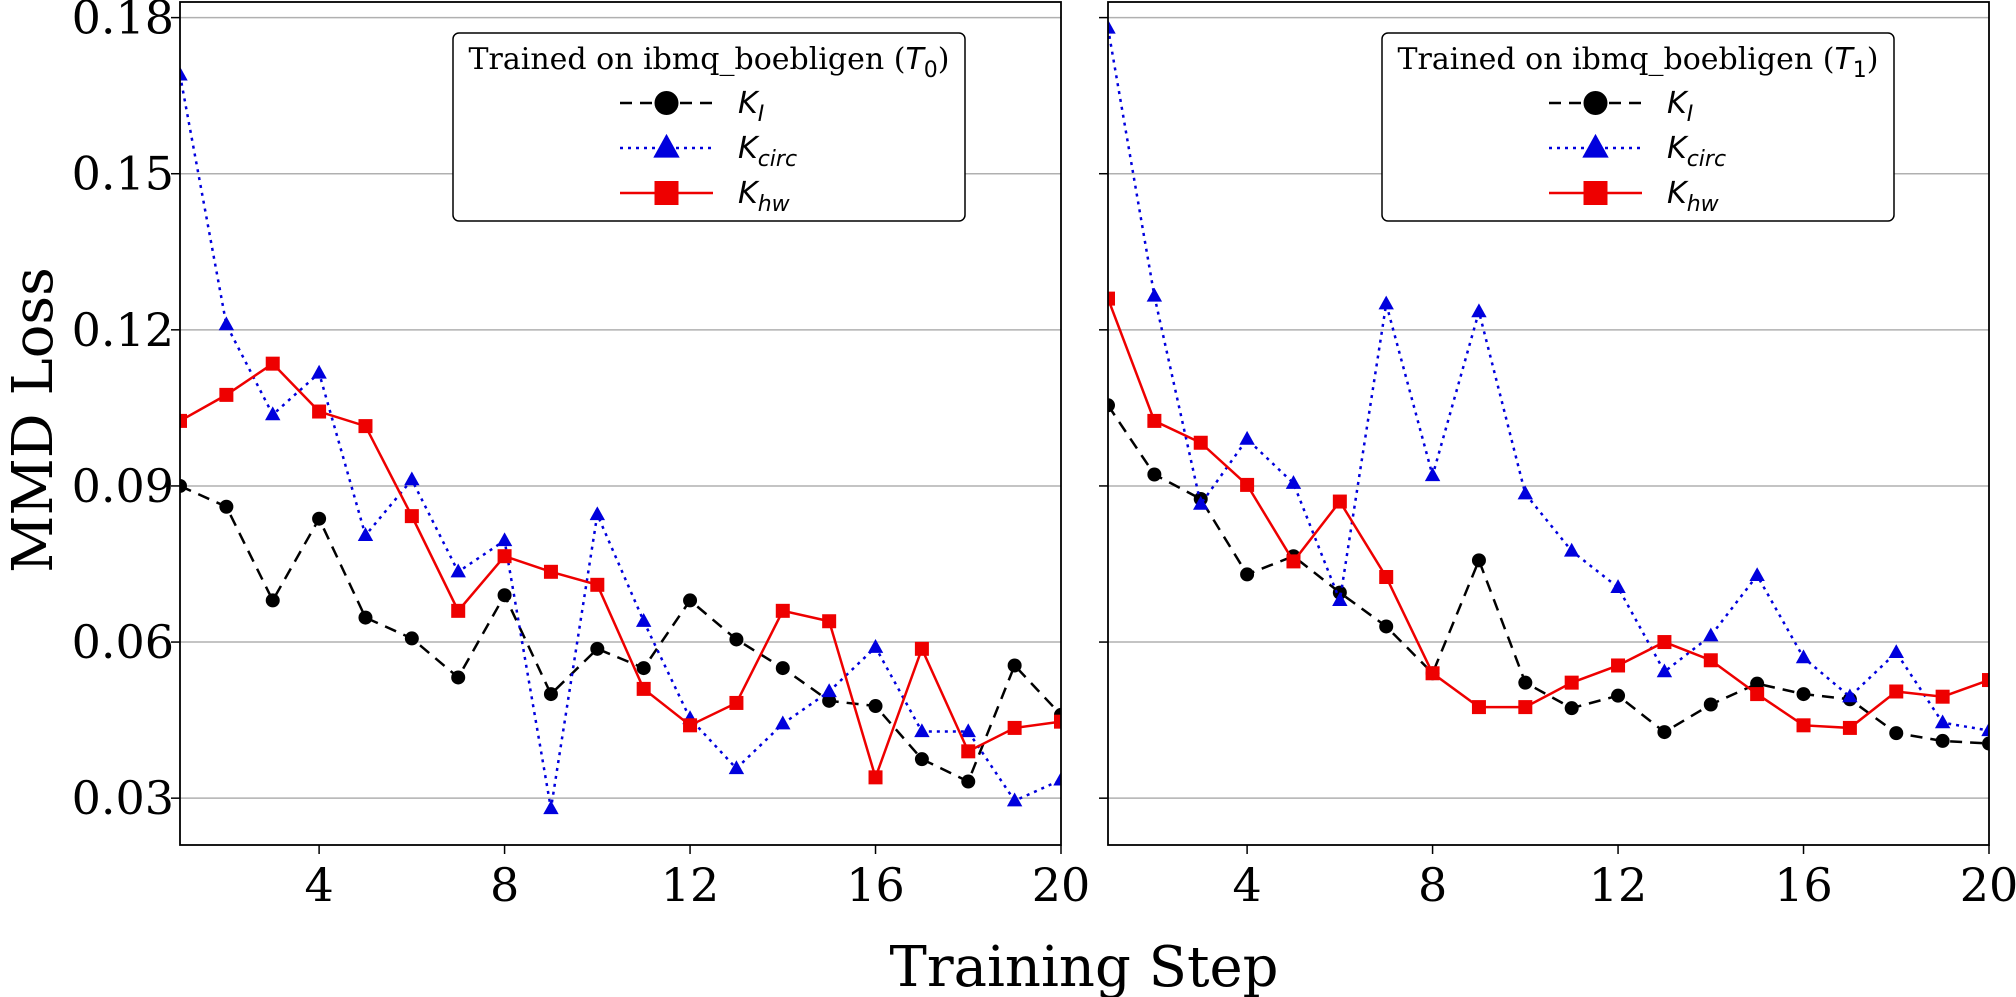  Describe the element at coordinates (1638, 127) in the screenshot. I see `legend: Trained on ibmq_boebligen (T1)KIKcircKhw` at that location.